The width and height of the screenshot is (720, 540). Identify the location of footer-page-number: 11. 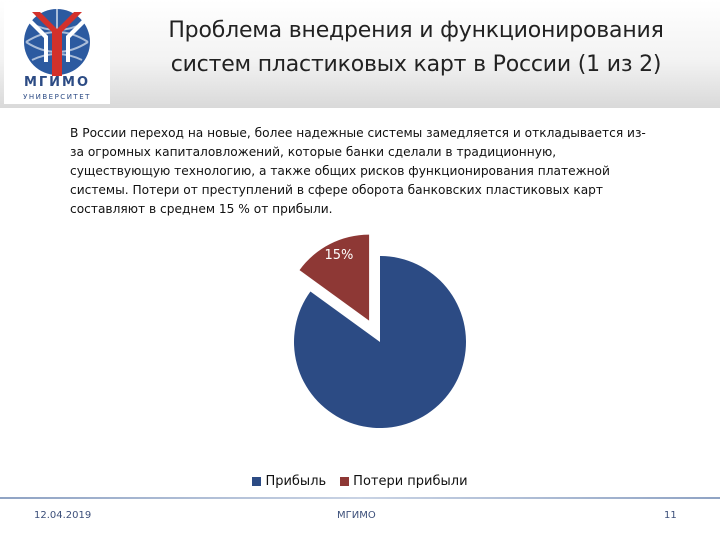
(670, 515).